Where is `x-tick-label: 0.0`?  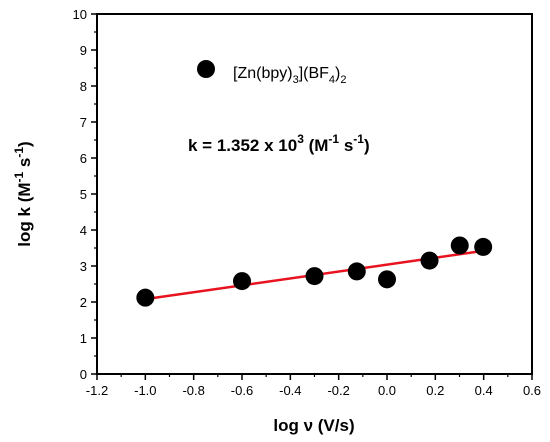
x-tick-label: 0.0 is located at coordinates (387, 390).